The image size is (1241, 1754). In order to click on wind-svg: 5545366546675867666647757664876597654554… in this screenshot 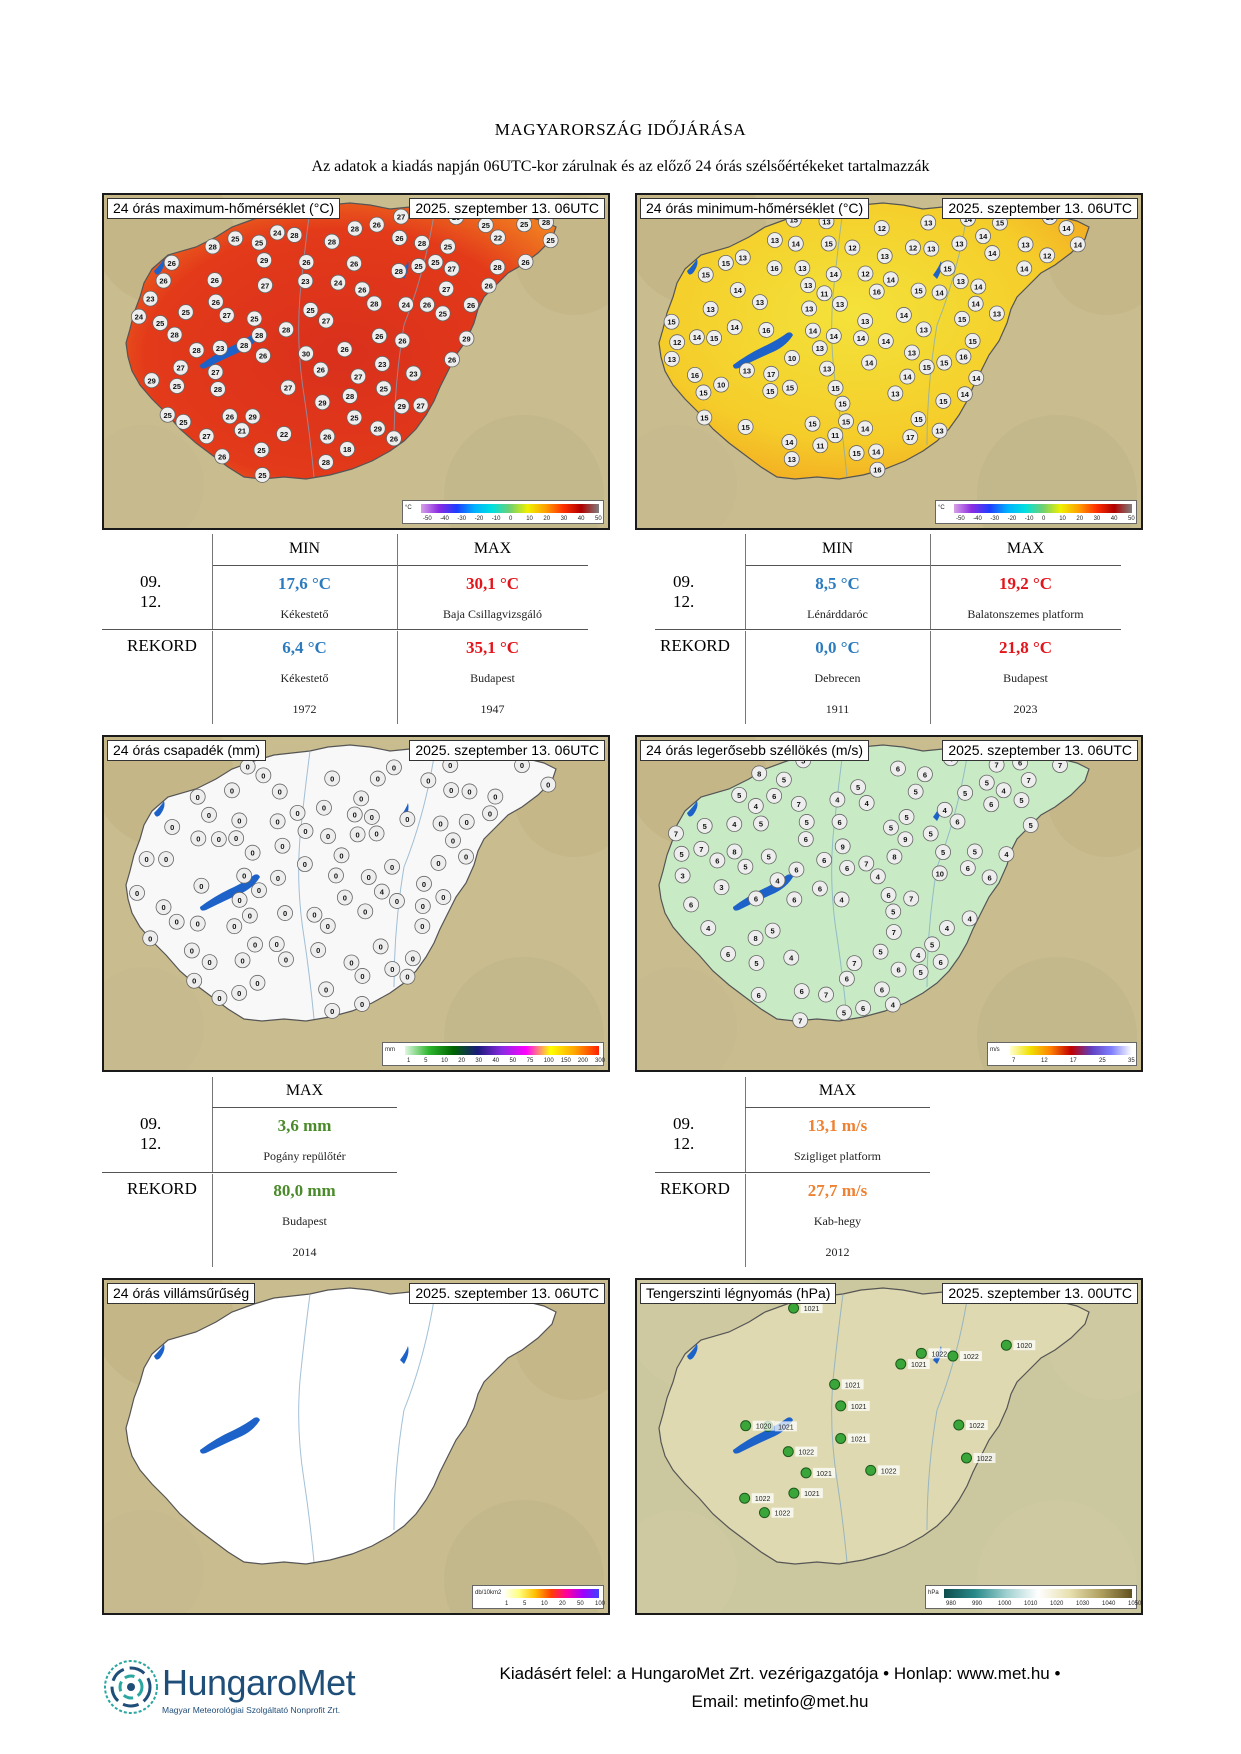, I will do `click(889, 903)`.